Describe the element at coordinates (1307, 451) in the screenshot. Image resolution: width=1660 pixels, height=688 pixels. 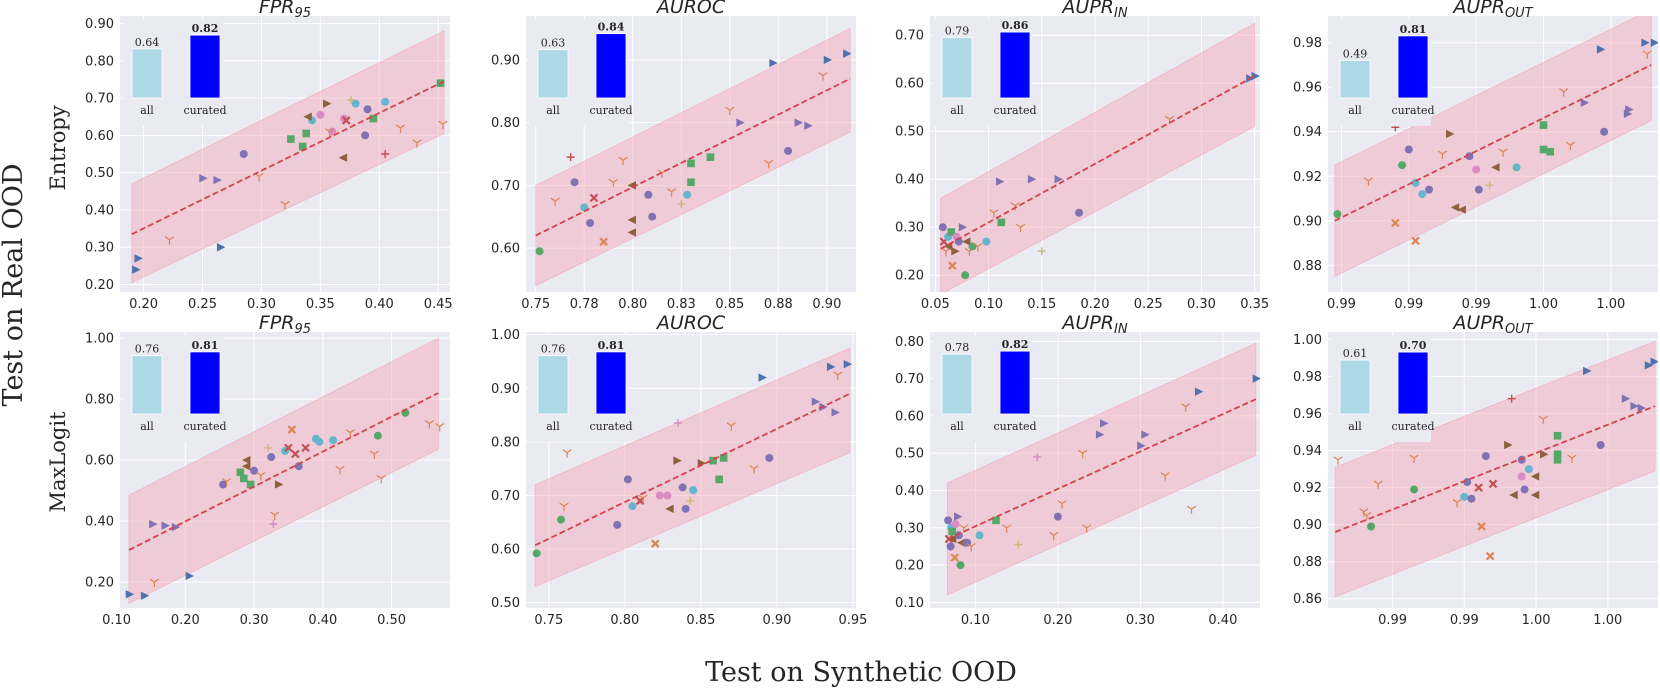
I see `y-tick-label: 0.94` at that location.